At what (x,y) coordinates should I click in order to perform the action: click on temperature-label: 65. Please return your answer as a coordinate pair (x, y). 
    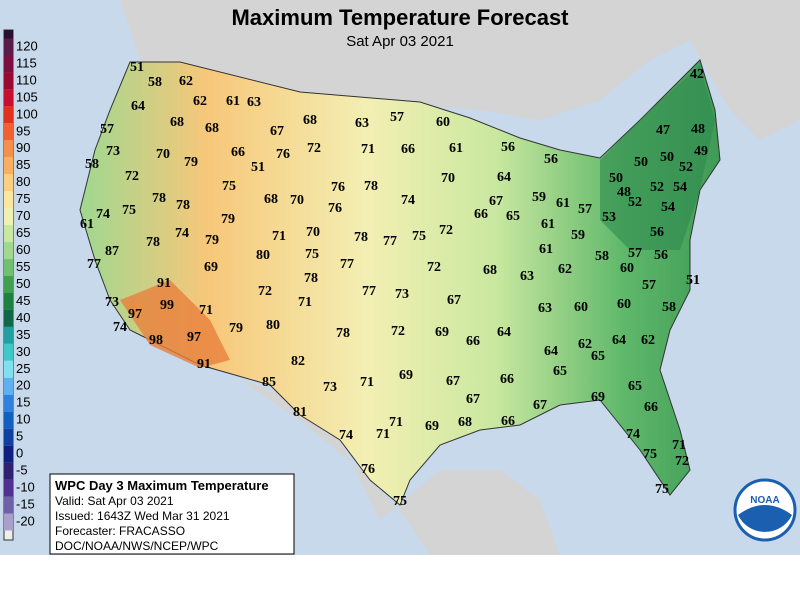
    Looking at the image, I should click on (560, 371).